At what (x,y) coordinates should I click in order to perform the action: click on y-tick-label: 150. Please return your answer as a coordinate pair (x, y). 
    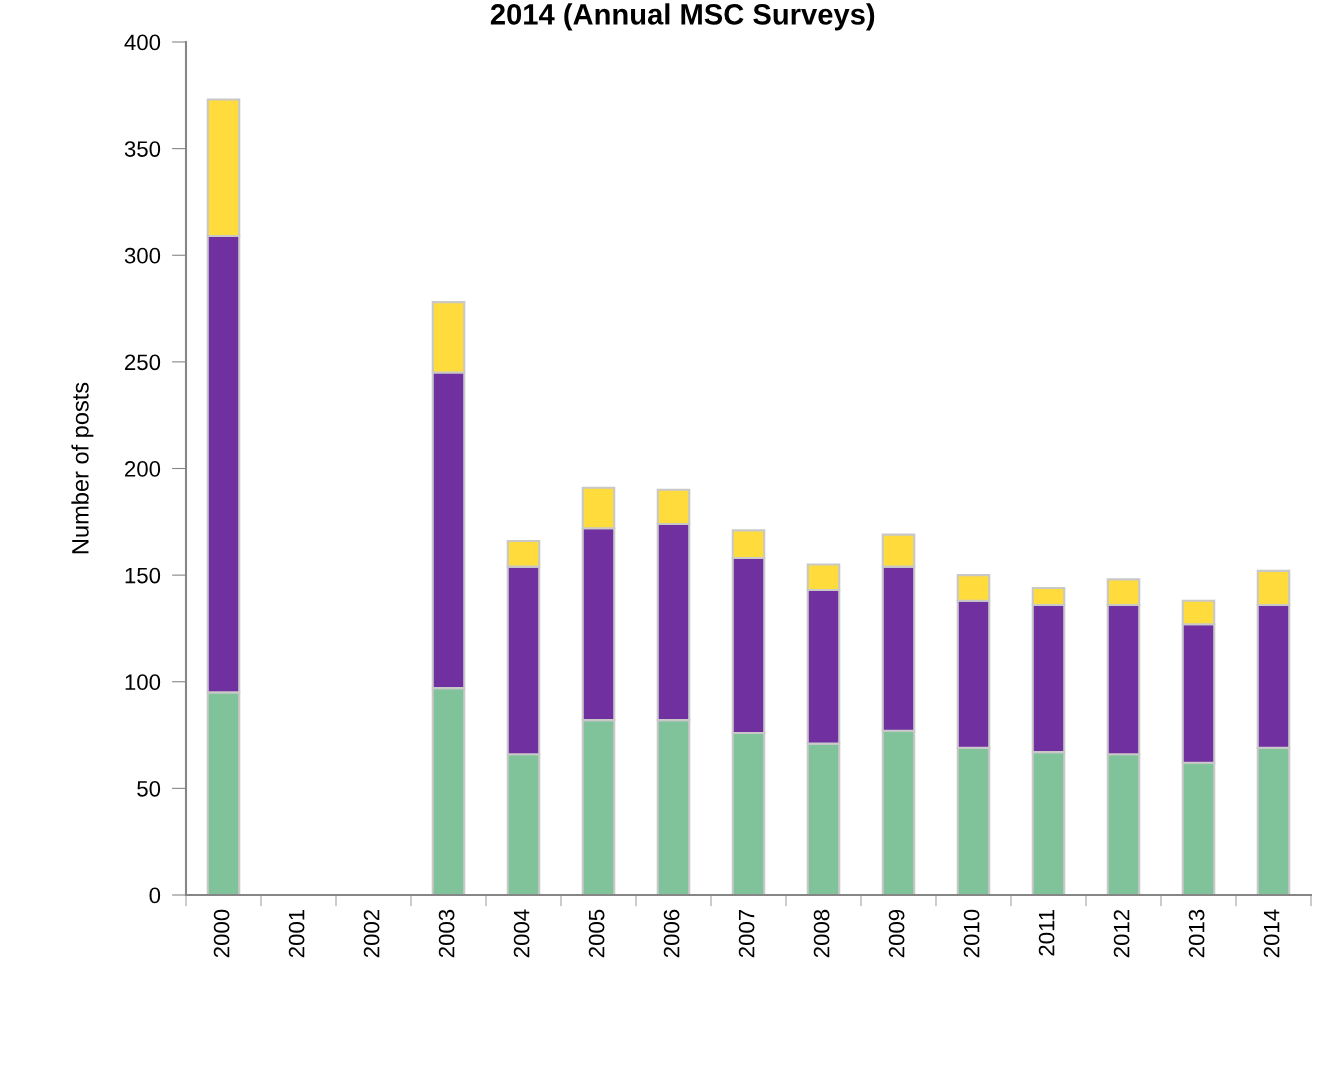
    Looking at the image, I should click on (143, 575).